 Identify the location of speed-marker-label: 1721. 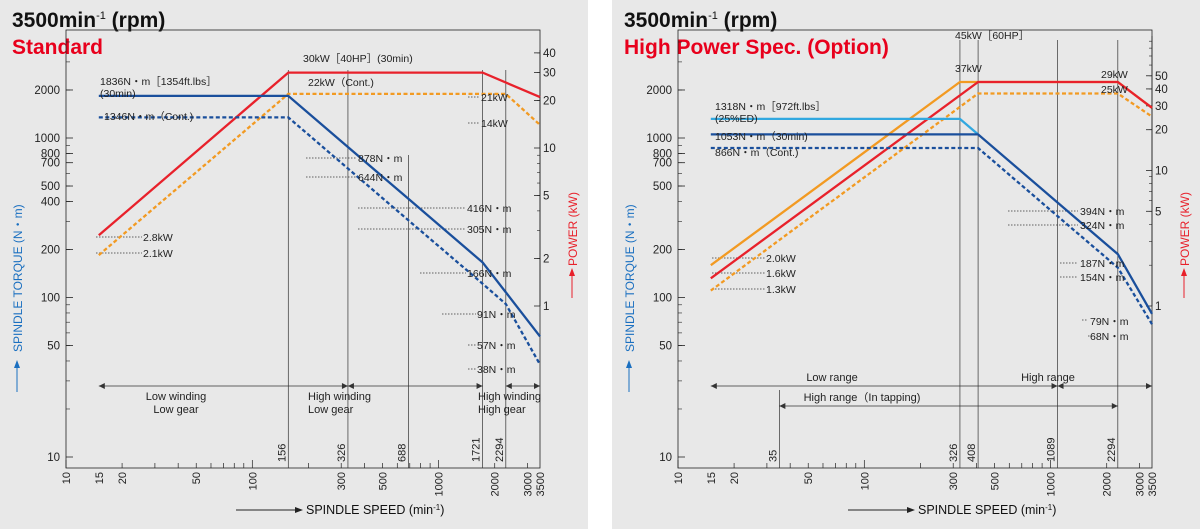
(477, 450).